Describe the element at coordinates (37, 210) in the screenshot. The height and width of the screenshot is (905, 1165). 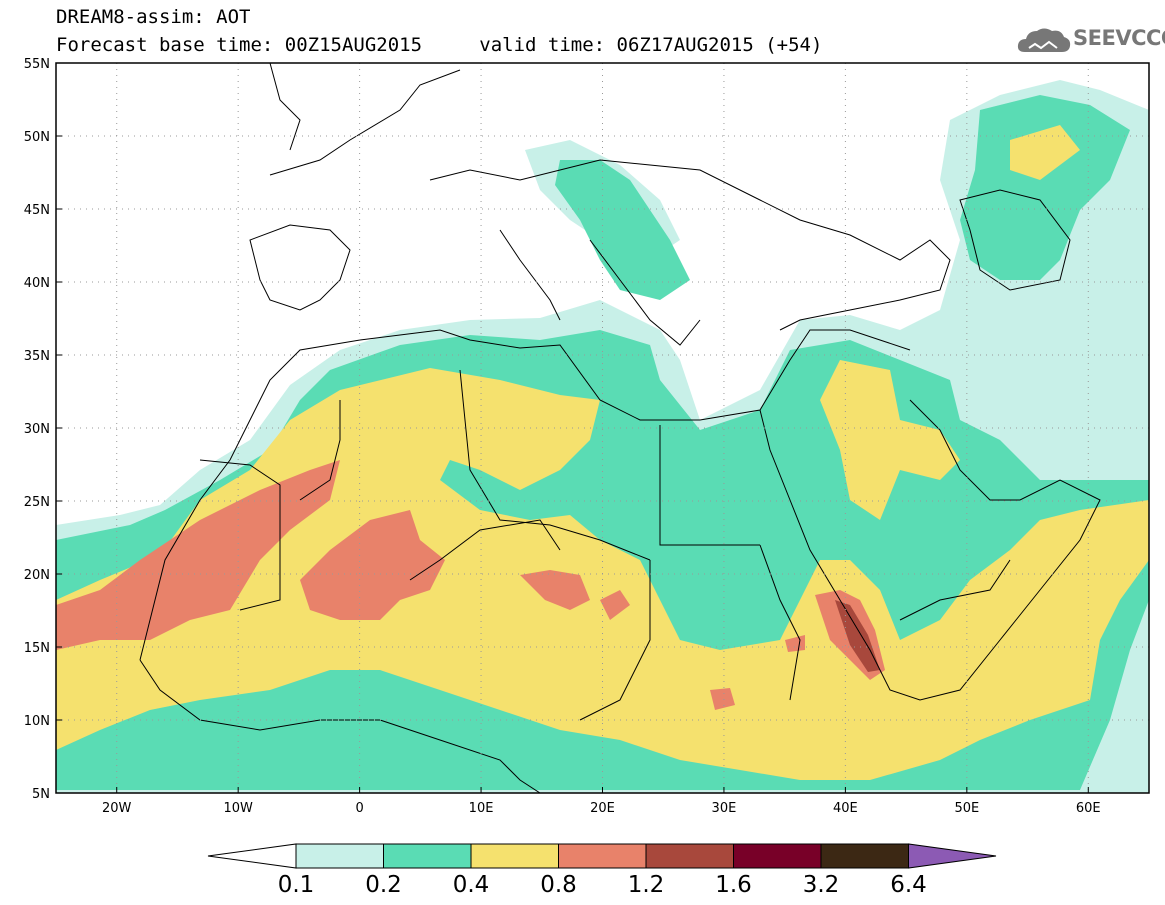
I see `lat-tick-label: 45N` at that location.